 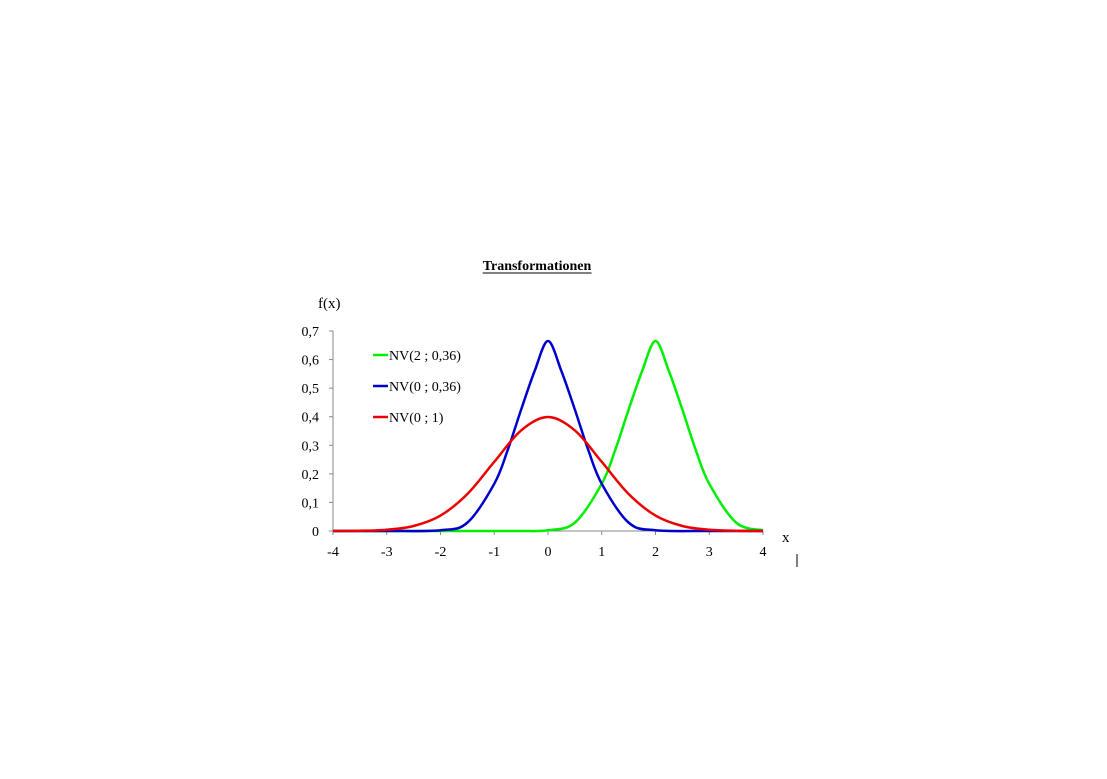 What do you see at coordinates (311, 389) in the screenshot?
I see `y-tick-label: 0,5` at bounding box center [311, 389].